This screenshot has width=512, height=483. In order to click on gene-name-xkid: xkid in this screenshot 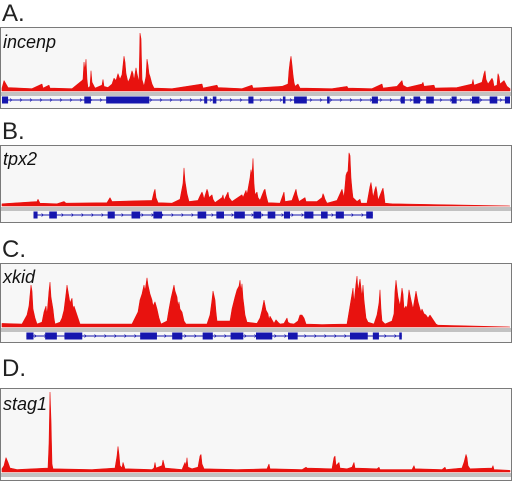, I will do `click(19, 277)`.